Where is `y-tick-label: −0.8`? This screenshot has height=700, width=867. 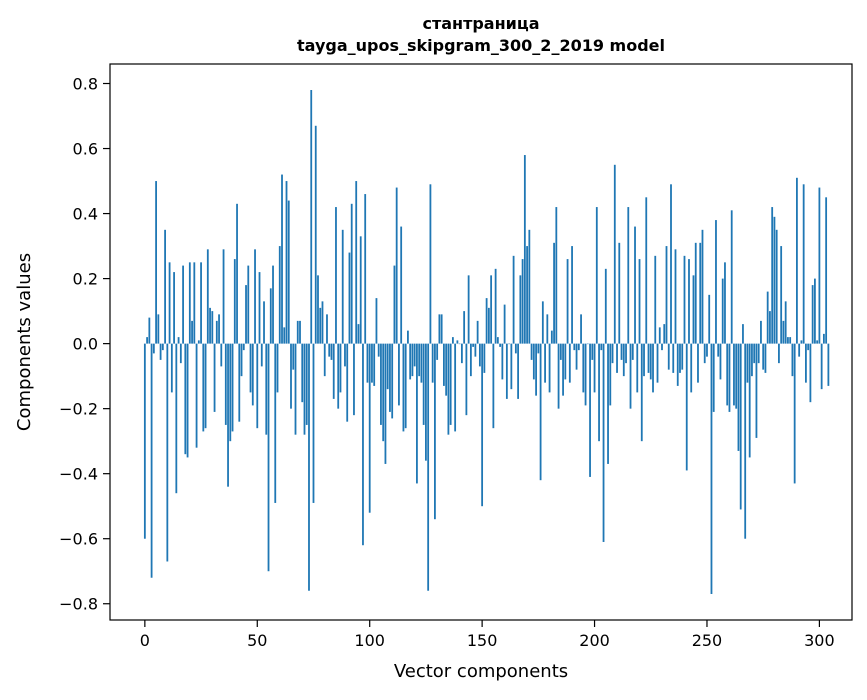
y-tick-label: −0.8 is located at coordinates (78, 604).